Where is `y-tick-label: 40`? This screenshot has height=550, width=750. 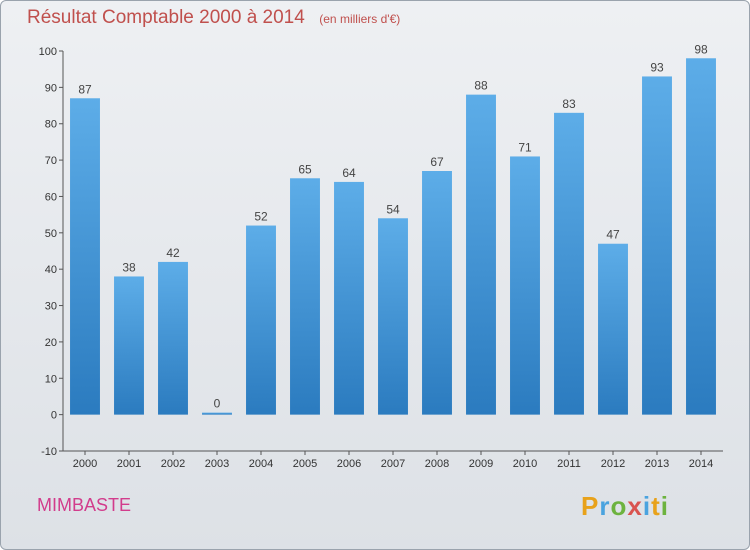 y-tick-label: 40 is located at coordinates (51, 270).